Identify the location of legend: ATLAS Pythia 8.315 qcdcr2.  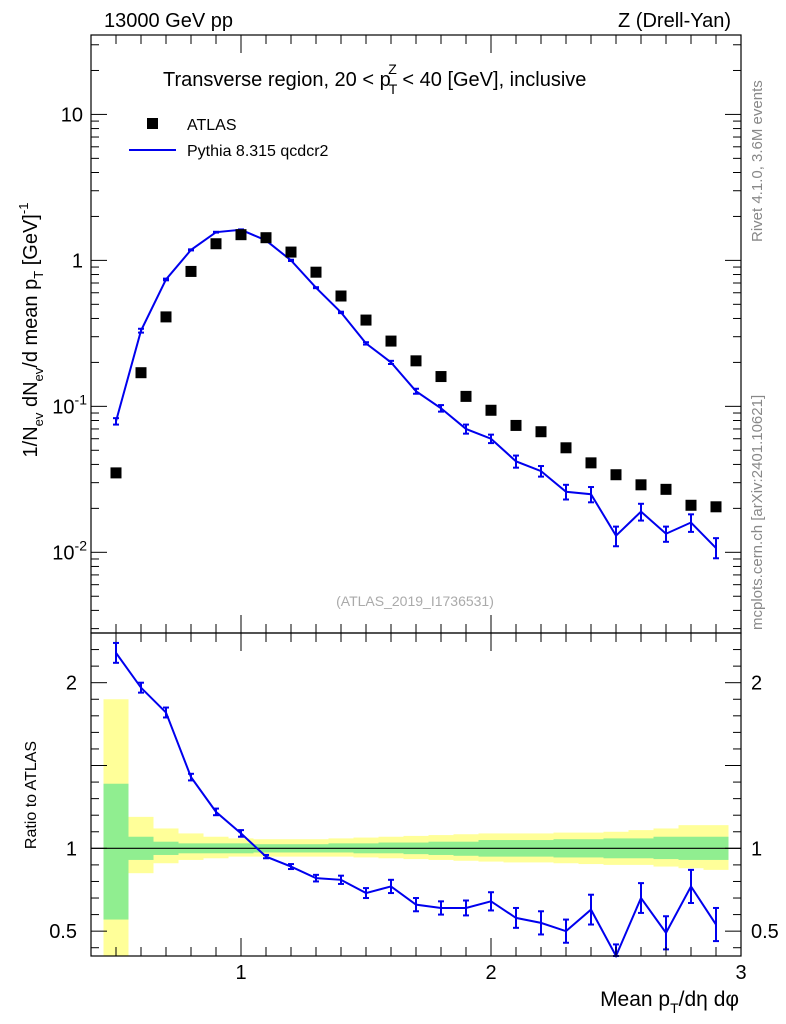
(229, 138).